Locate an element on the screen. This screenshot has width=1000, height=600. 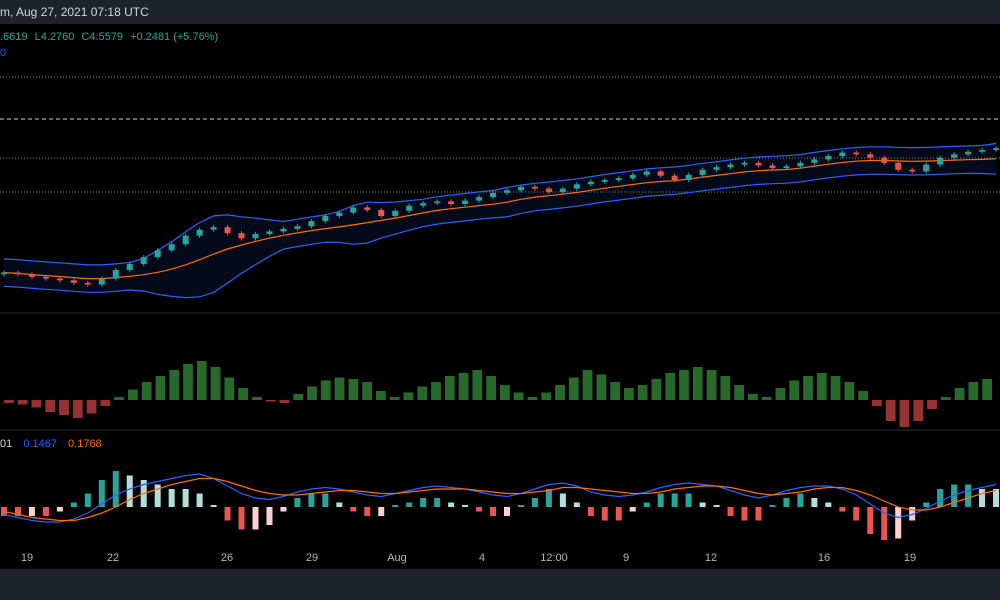
macd-value: 0.1467 is located at coordinates (40, 444).